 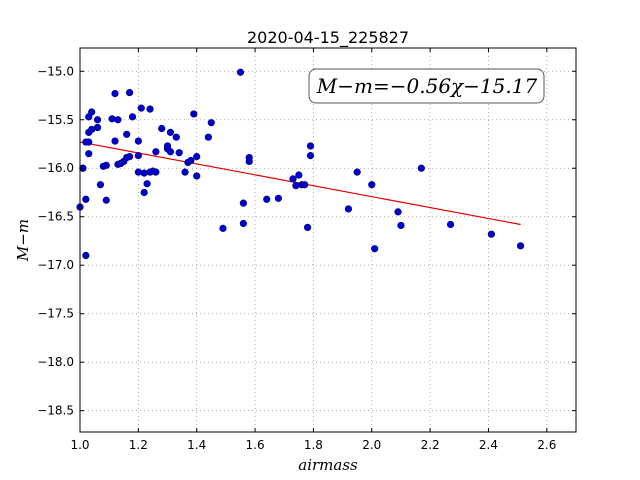 What do you see at coordinates (138, 445) in the screenshot?
I see `x-tick-label: 1.2` at bounding box center [138, 445].